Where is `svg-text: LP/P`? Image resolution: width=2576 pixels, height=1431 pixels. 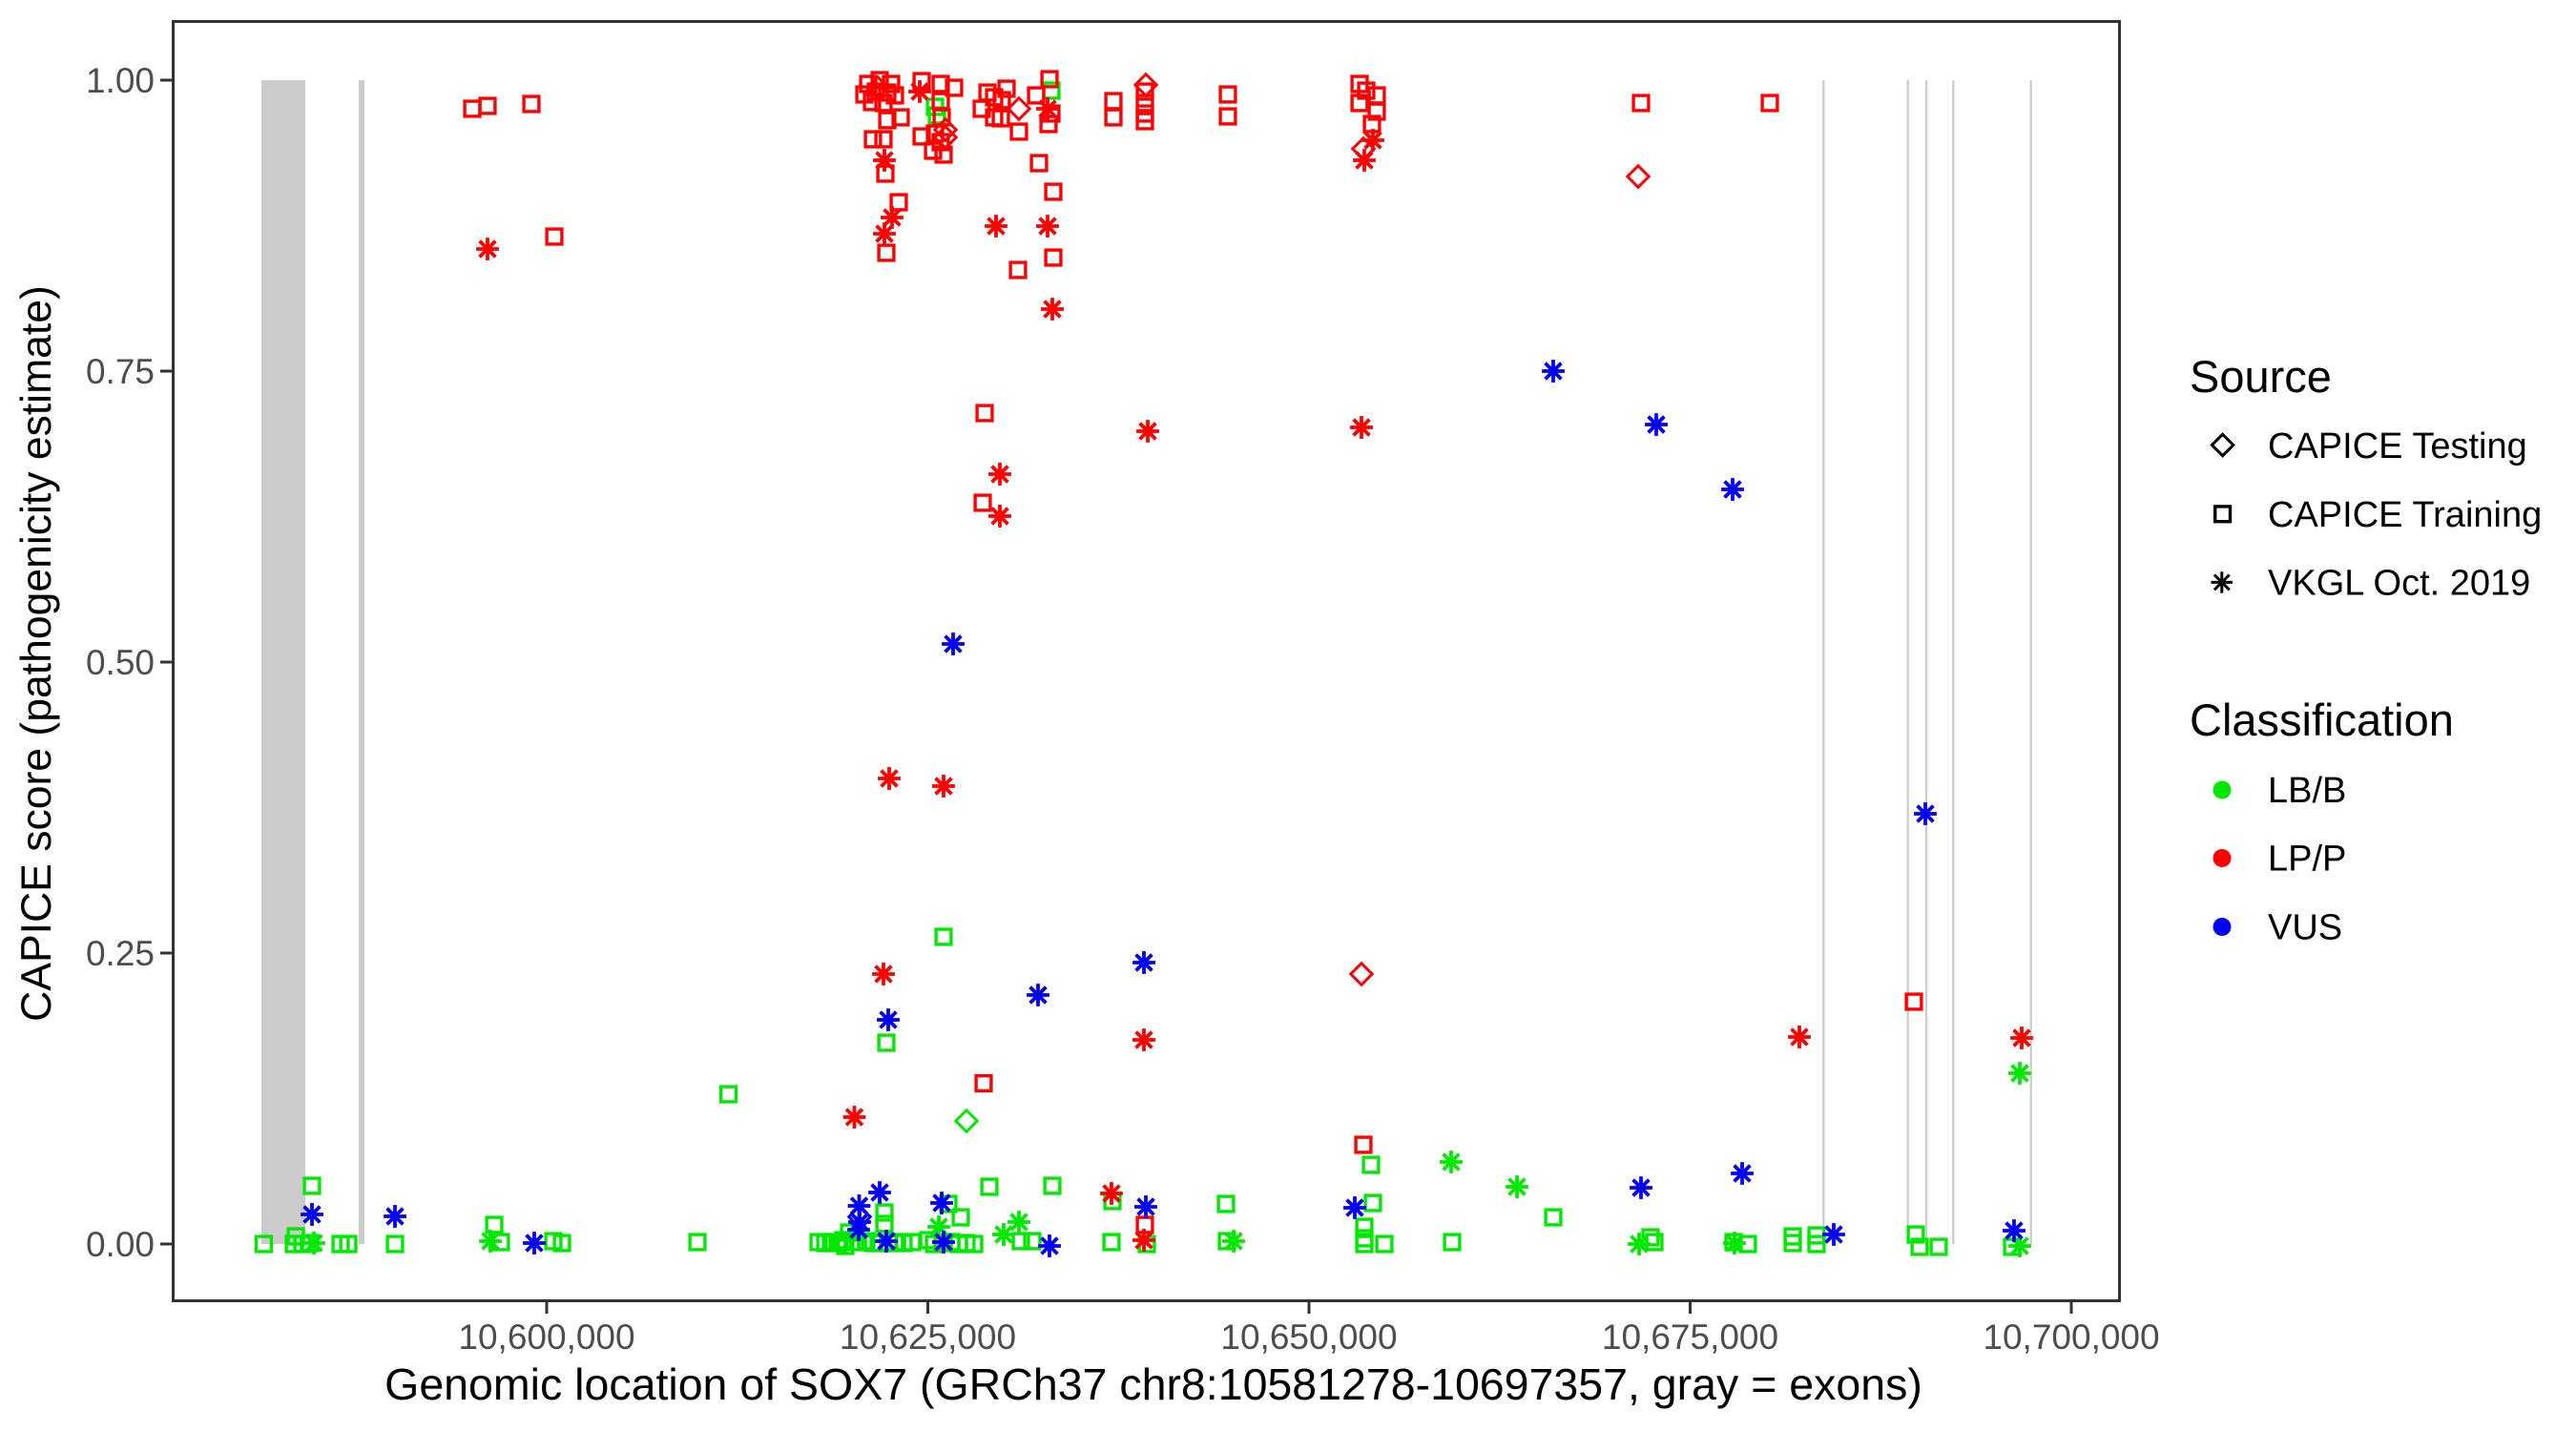
svg-text: LP/P is located at coordinates (2307, 860).